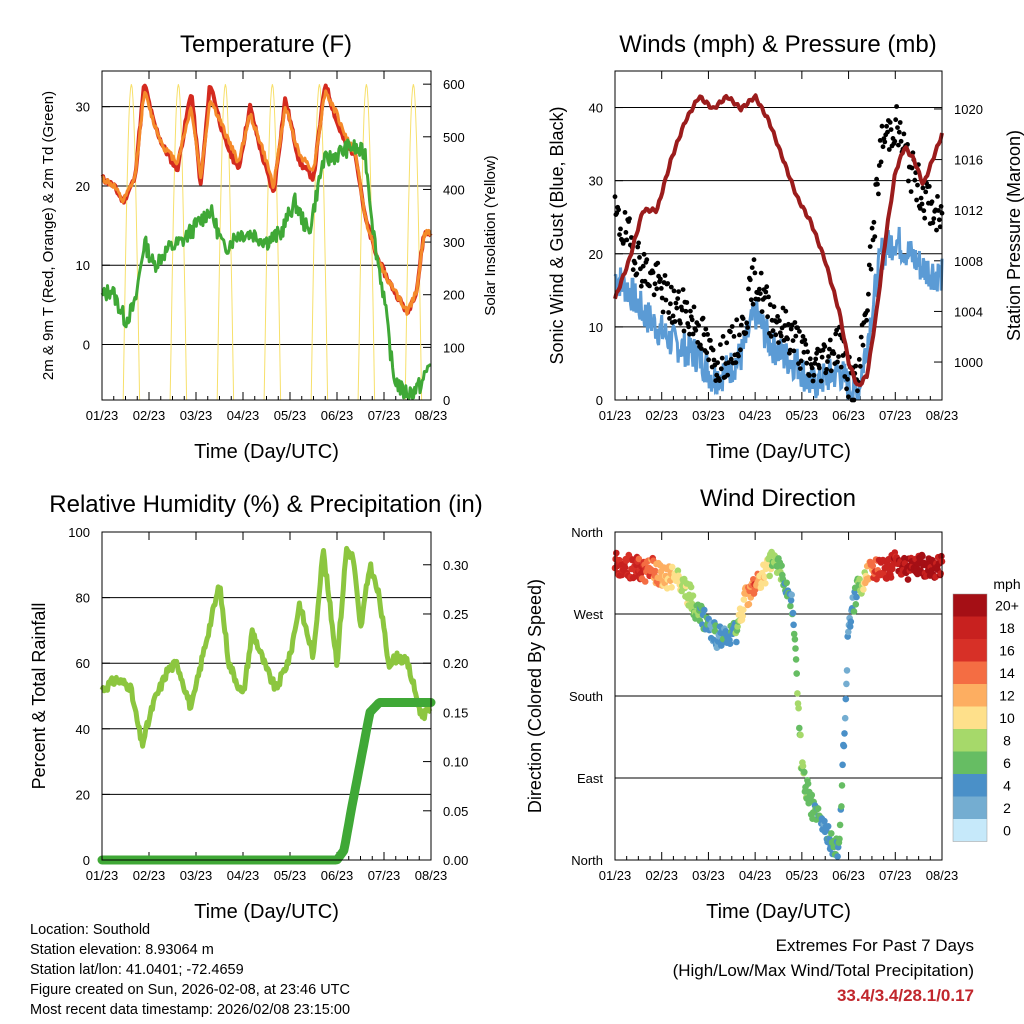 This screenshot has height=1024, width=1024. What do you see at coordinates (1007, 808) in the screenshot?
I see `colorbar-label: 2` at bounding box center [1007, 808].